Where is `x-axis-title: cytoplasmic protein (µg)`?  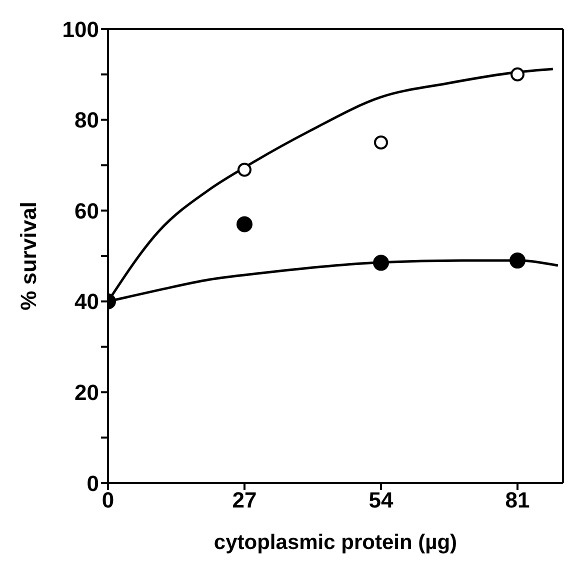 x-axis-title: cytoplasmic protein (µg) is located at coordinates (336, 542).